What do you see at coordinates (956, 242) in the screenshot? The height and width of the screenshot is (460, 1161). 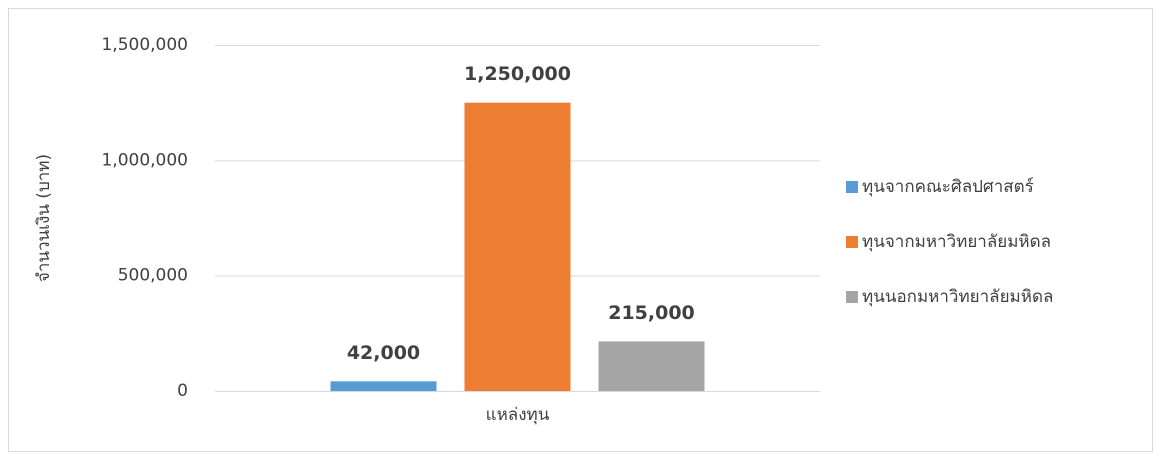 I see `legend-label: ทุนจากมหาวิทยาลัยมหิดล` at bounding box center [956, 242].